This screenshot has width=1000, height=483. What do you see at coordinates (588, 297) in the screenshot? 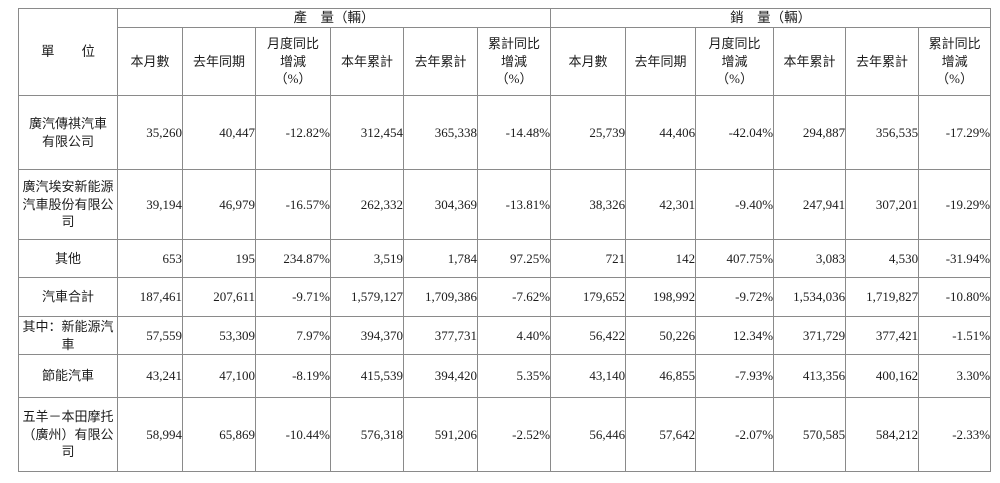
I see `sales-current-month-cell: 179,652` at bounding box center [588, 297].